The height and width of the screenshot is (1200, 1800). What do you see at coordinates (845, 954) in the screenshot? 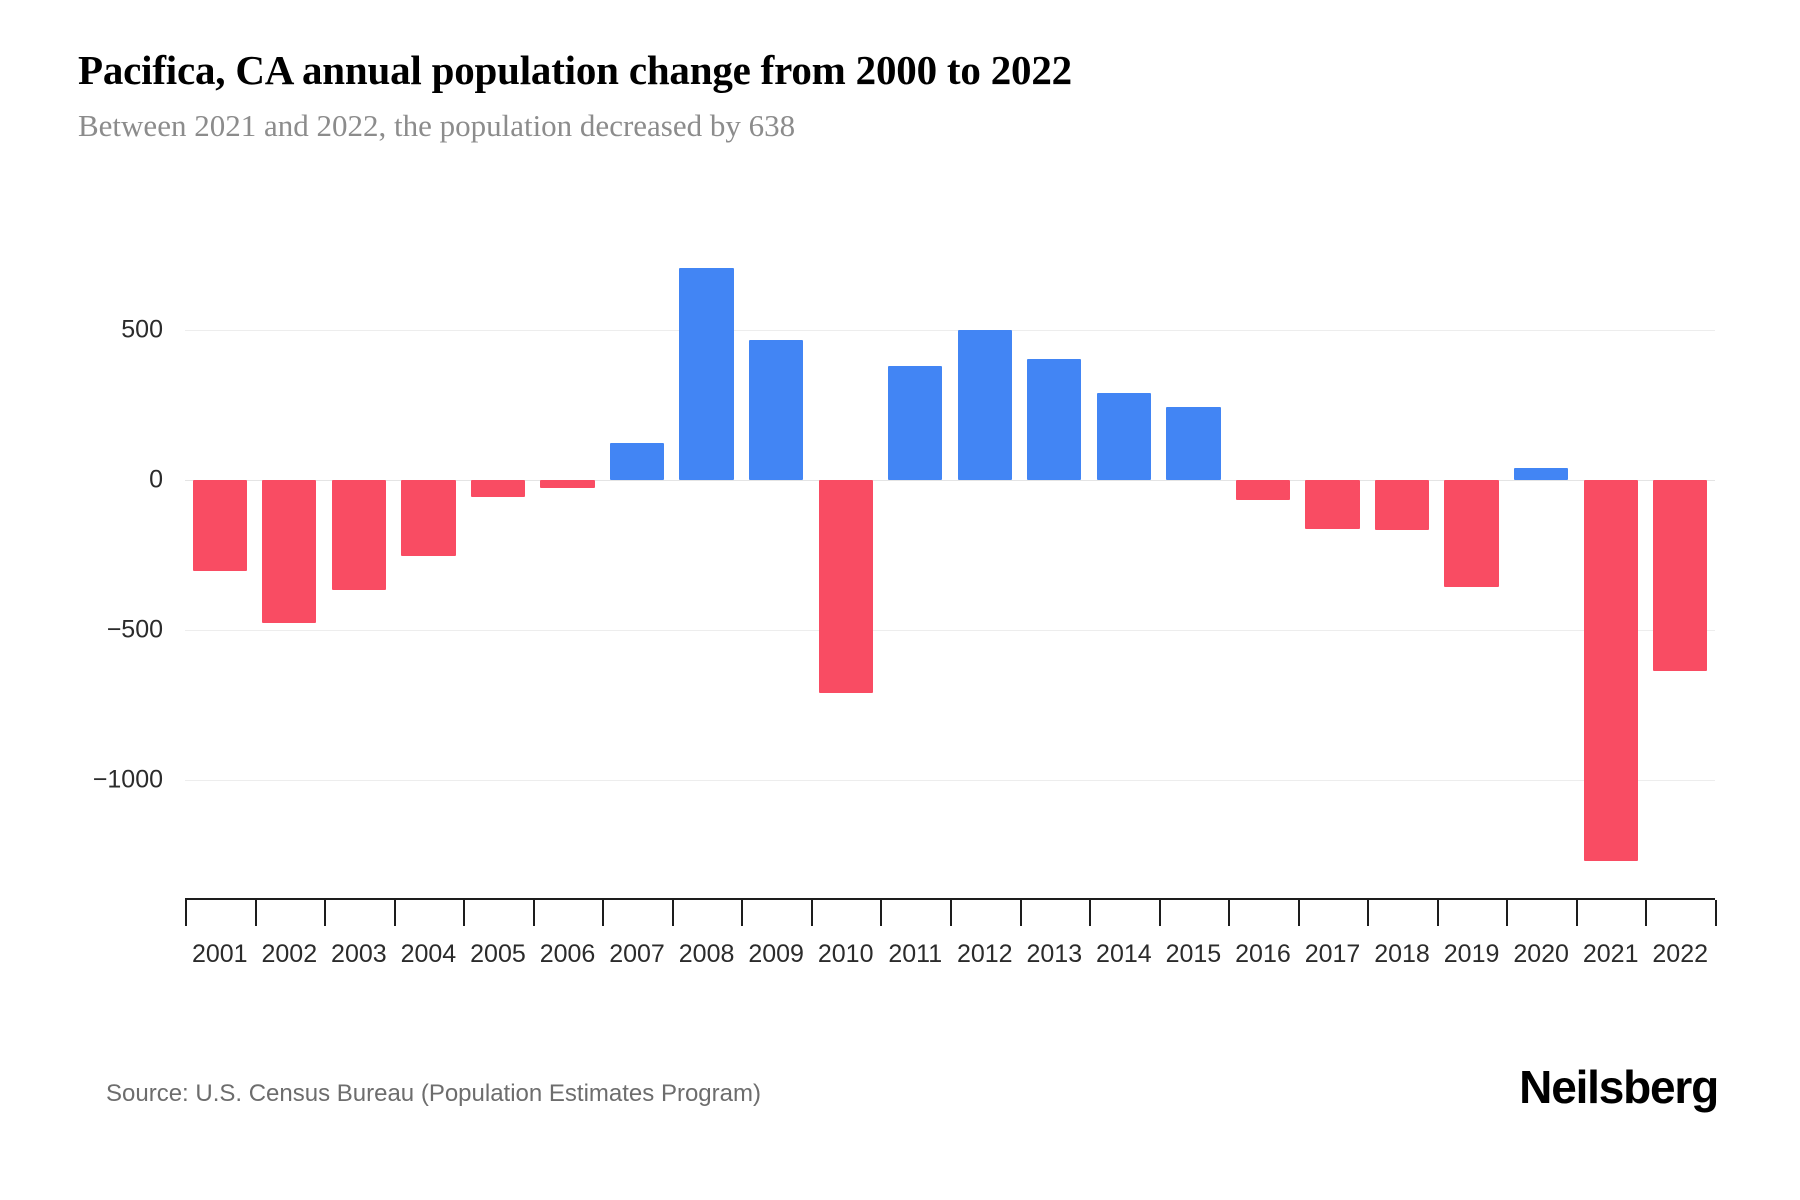
I see `x-axis-label-2010: 2010` at bounding box center [845, 954].